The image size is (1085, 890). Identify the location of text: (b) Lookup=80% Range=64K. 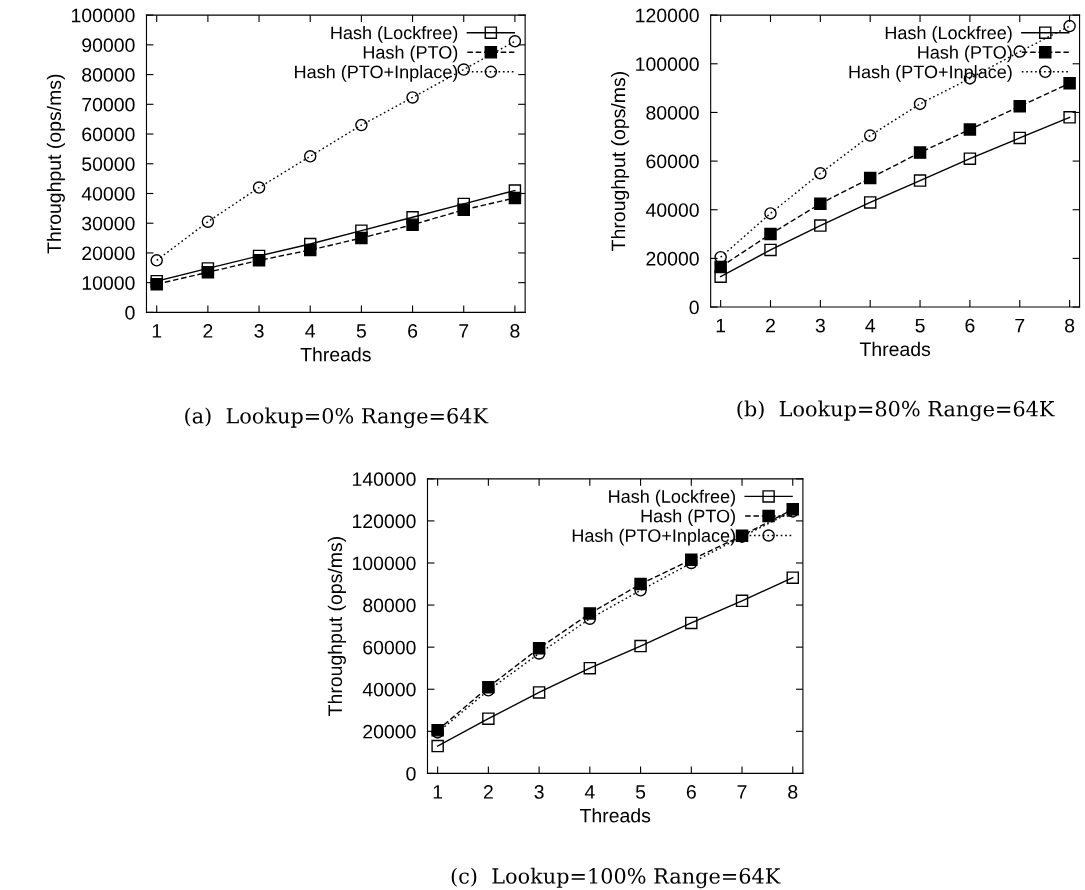
(896, 410).